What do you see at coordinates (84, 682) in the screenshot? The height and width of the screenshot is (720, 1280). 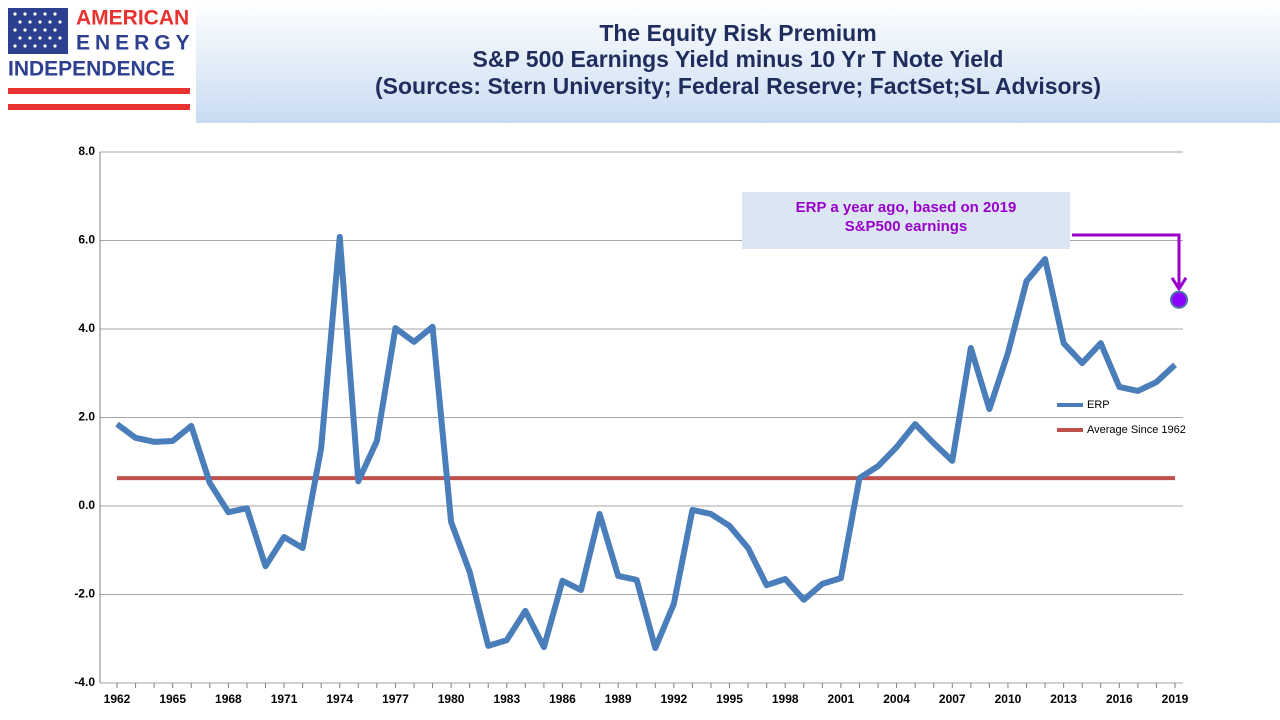 I see `y-tick-label: -4.0` at bounding box center [84, 682].